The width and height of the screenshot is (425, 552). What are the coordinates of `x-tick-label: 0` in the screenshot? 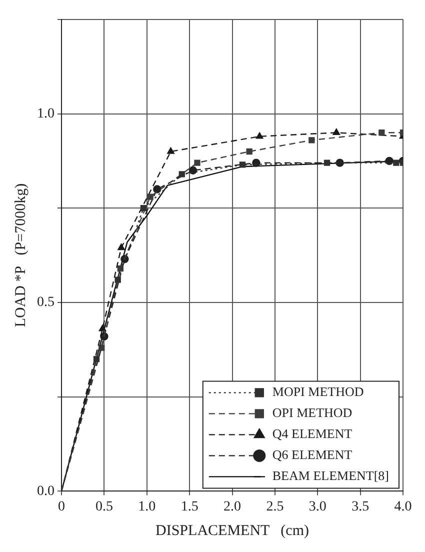 It's located at (61, 506).